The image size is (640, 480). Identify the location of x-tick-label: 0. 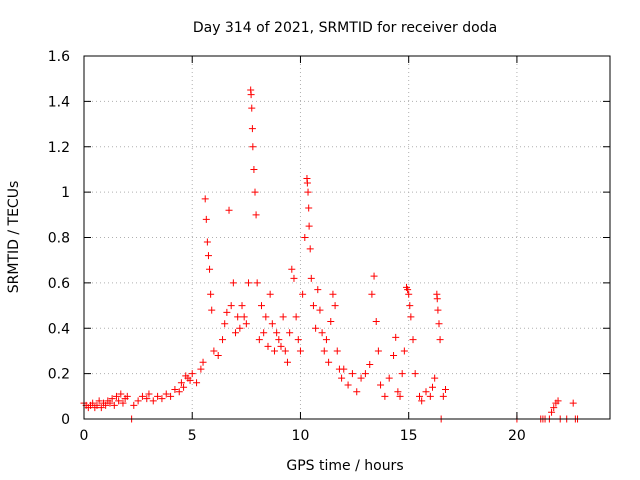
(84, 436).